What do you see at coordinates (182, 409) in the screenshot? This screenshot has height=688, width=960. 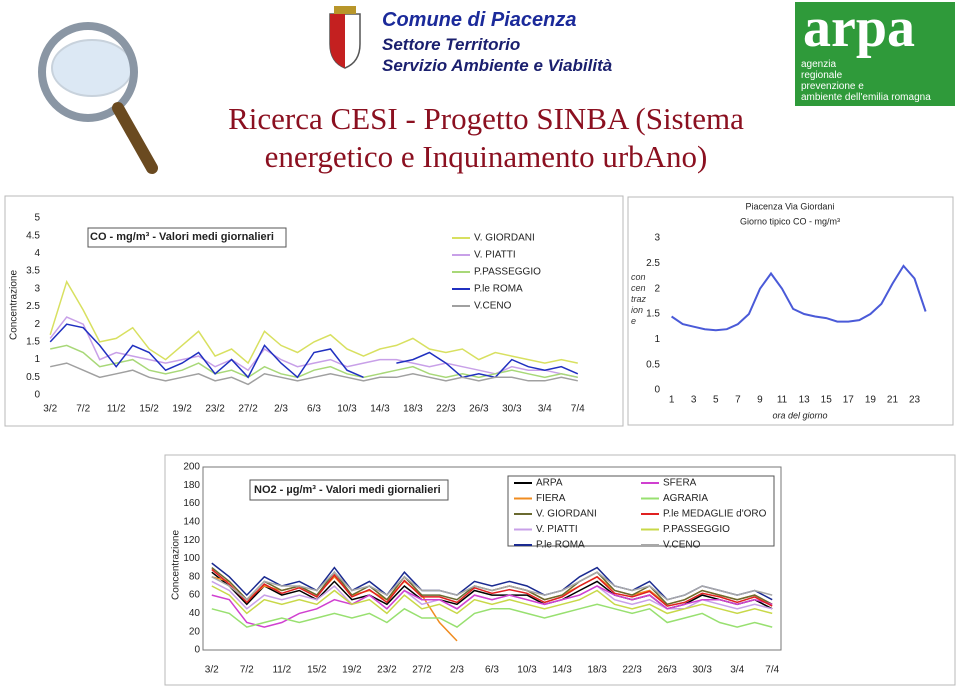 I see `x-tick-label: 19/2` at bounding box center [182, 409].